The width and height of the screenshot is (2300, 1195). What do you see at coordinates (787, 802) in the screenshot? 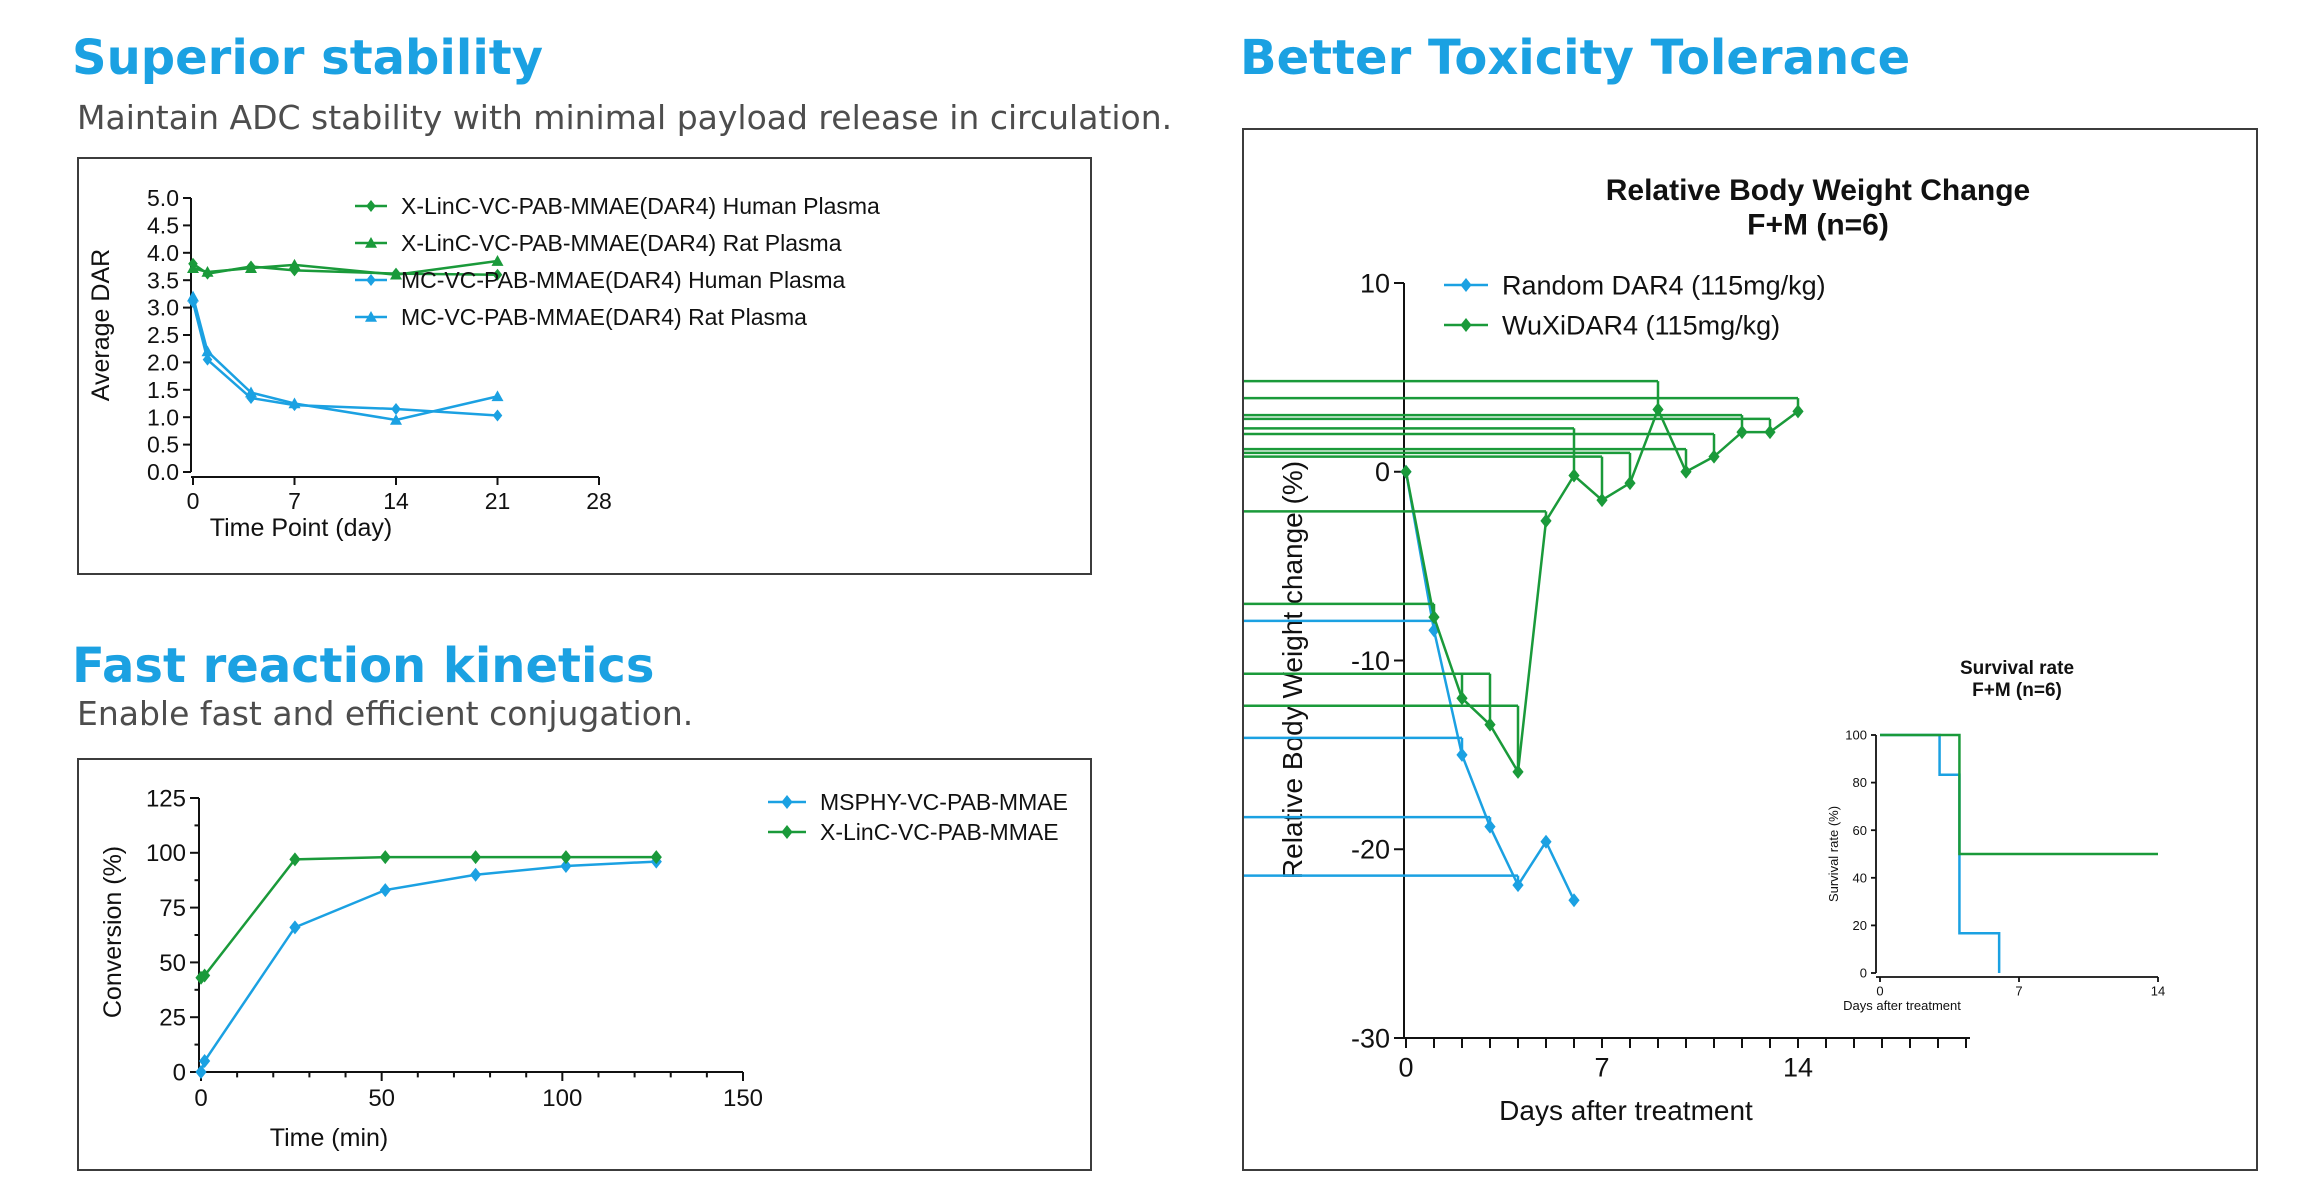
I see `kinetics-legend-marker` at bounding box center [787, 802].